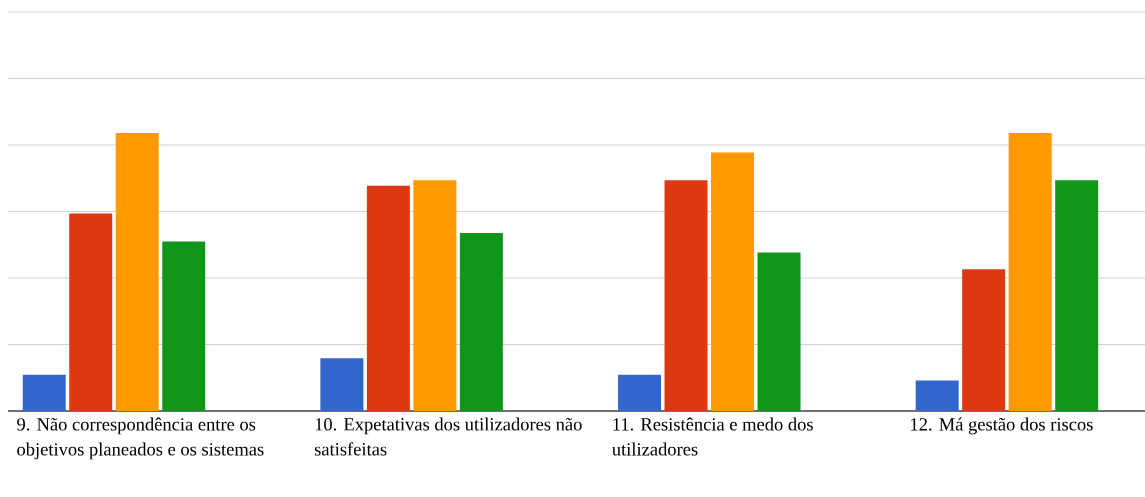 The height and width of the screenshot is (497, 1145). Describe the element at coordinates (140, 438) in the screenshot. I see `x-tick-label: 9. Não correspondência entre os objetivos planeados e os sistemas` at that location.